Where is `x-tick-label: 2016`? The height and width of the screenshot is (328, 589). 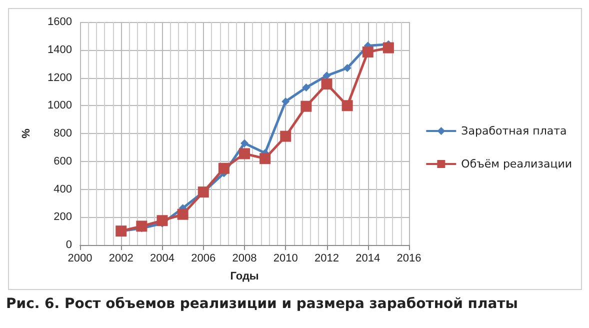 x-tick-label: 2016 is located at coordinates (409, 258).